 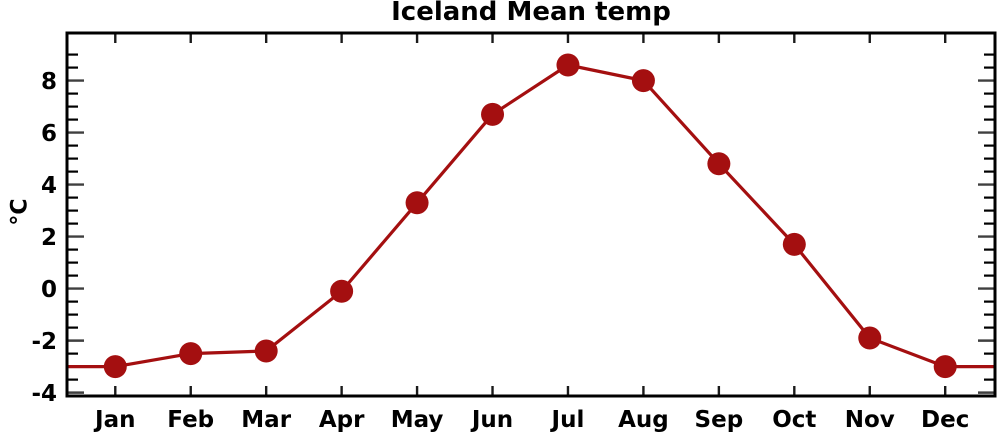 I want to click on data-point-nov, so click(x=870, y=338).